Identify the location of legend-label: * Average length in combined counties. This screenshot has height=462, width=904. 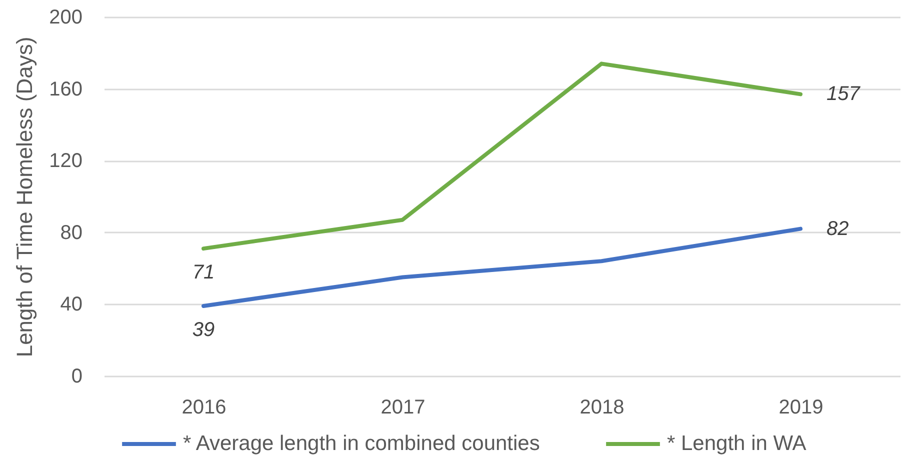
(361, 443).